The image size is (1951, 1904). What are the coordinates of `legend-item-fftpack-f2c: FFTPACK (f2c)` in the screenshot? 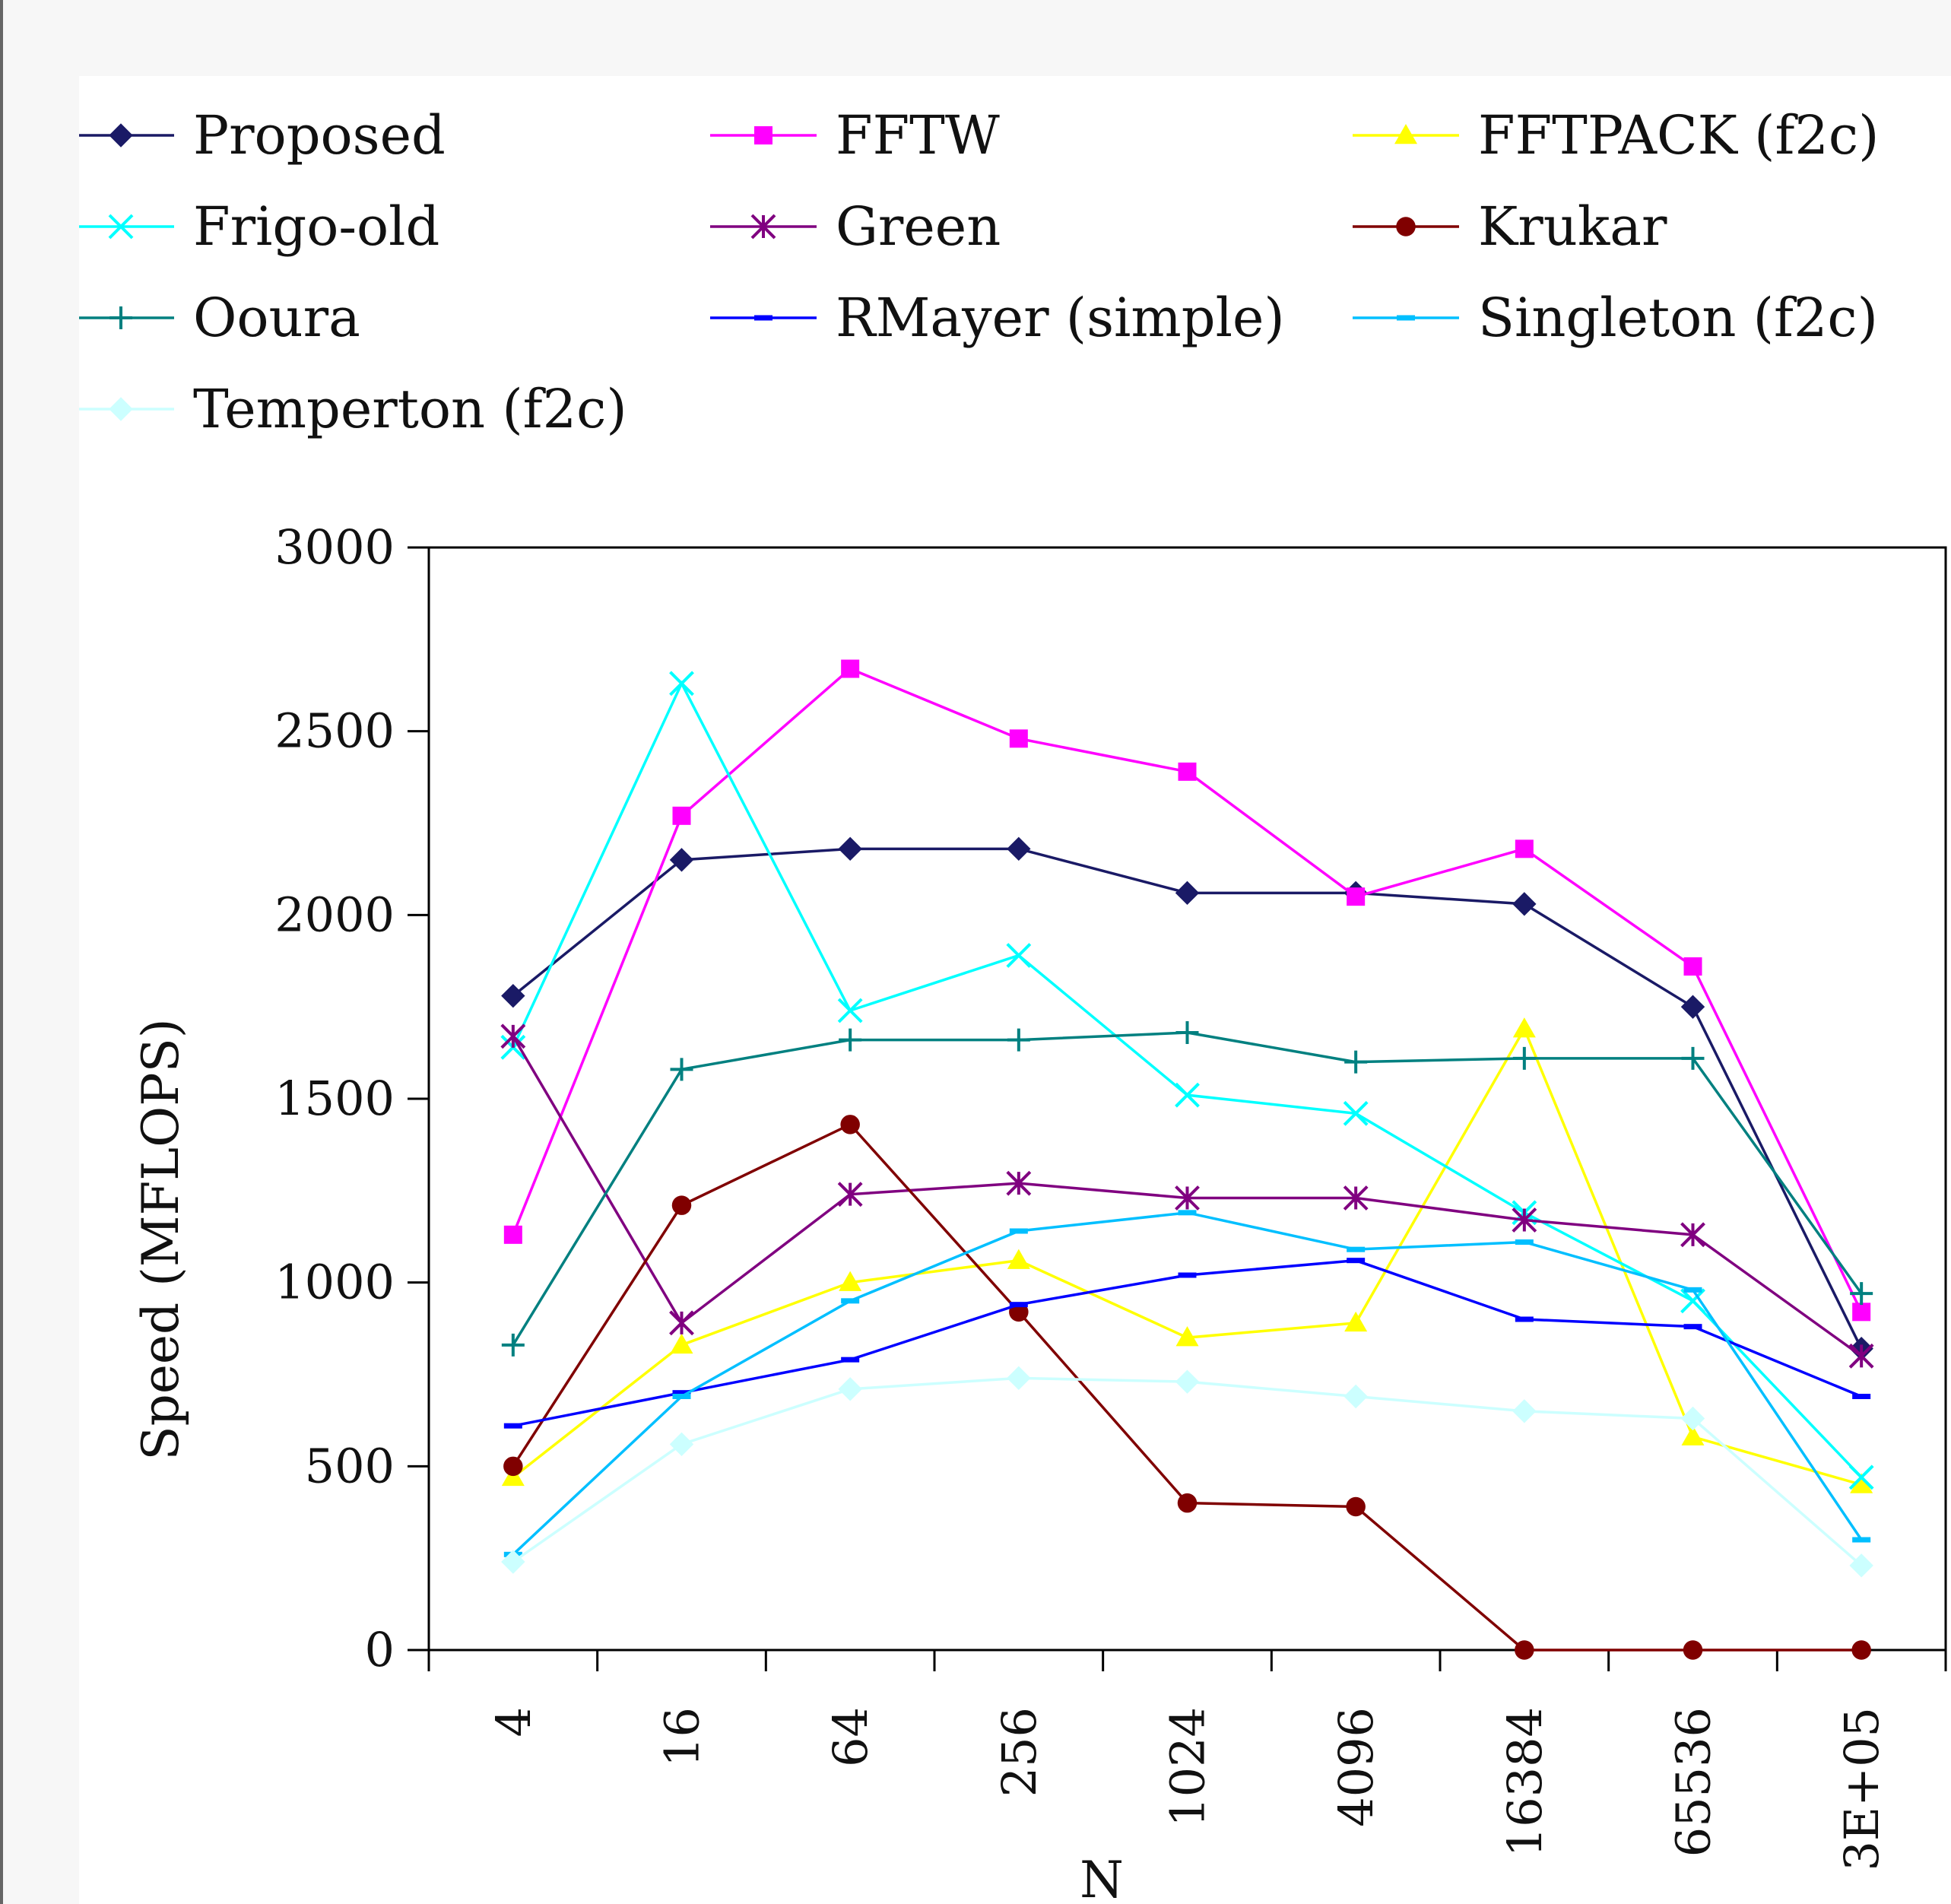 It's located at (1616, 135).